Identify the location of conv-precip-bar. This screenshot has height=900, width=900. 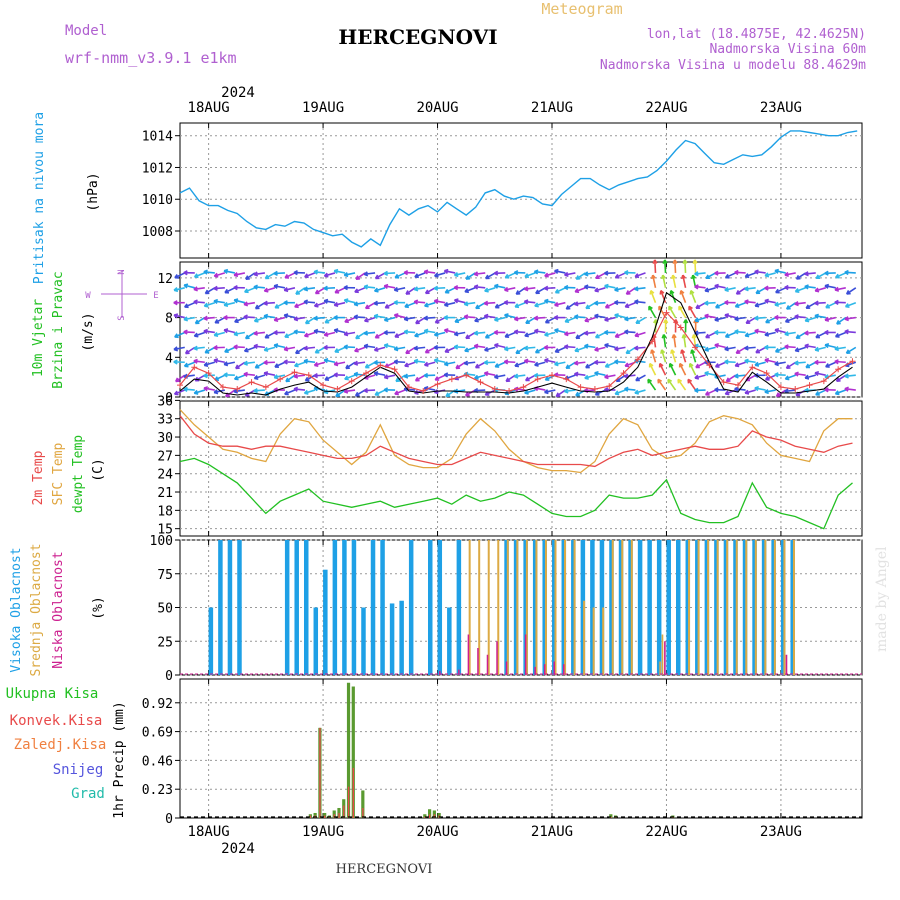
(310, 816).